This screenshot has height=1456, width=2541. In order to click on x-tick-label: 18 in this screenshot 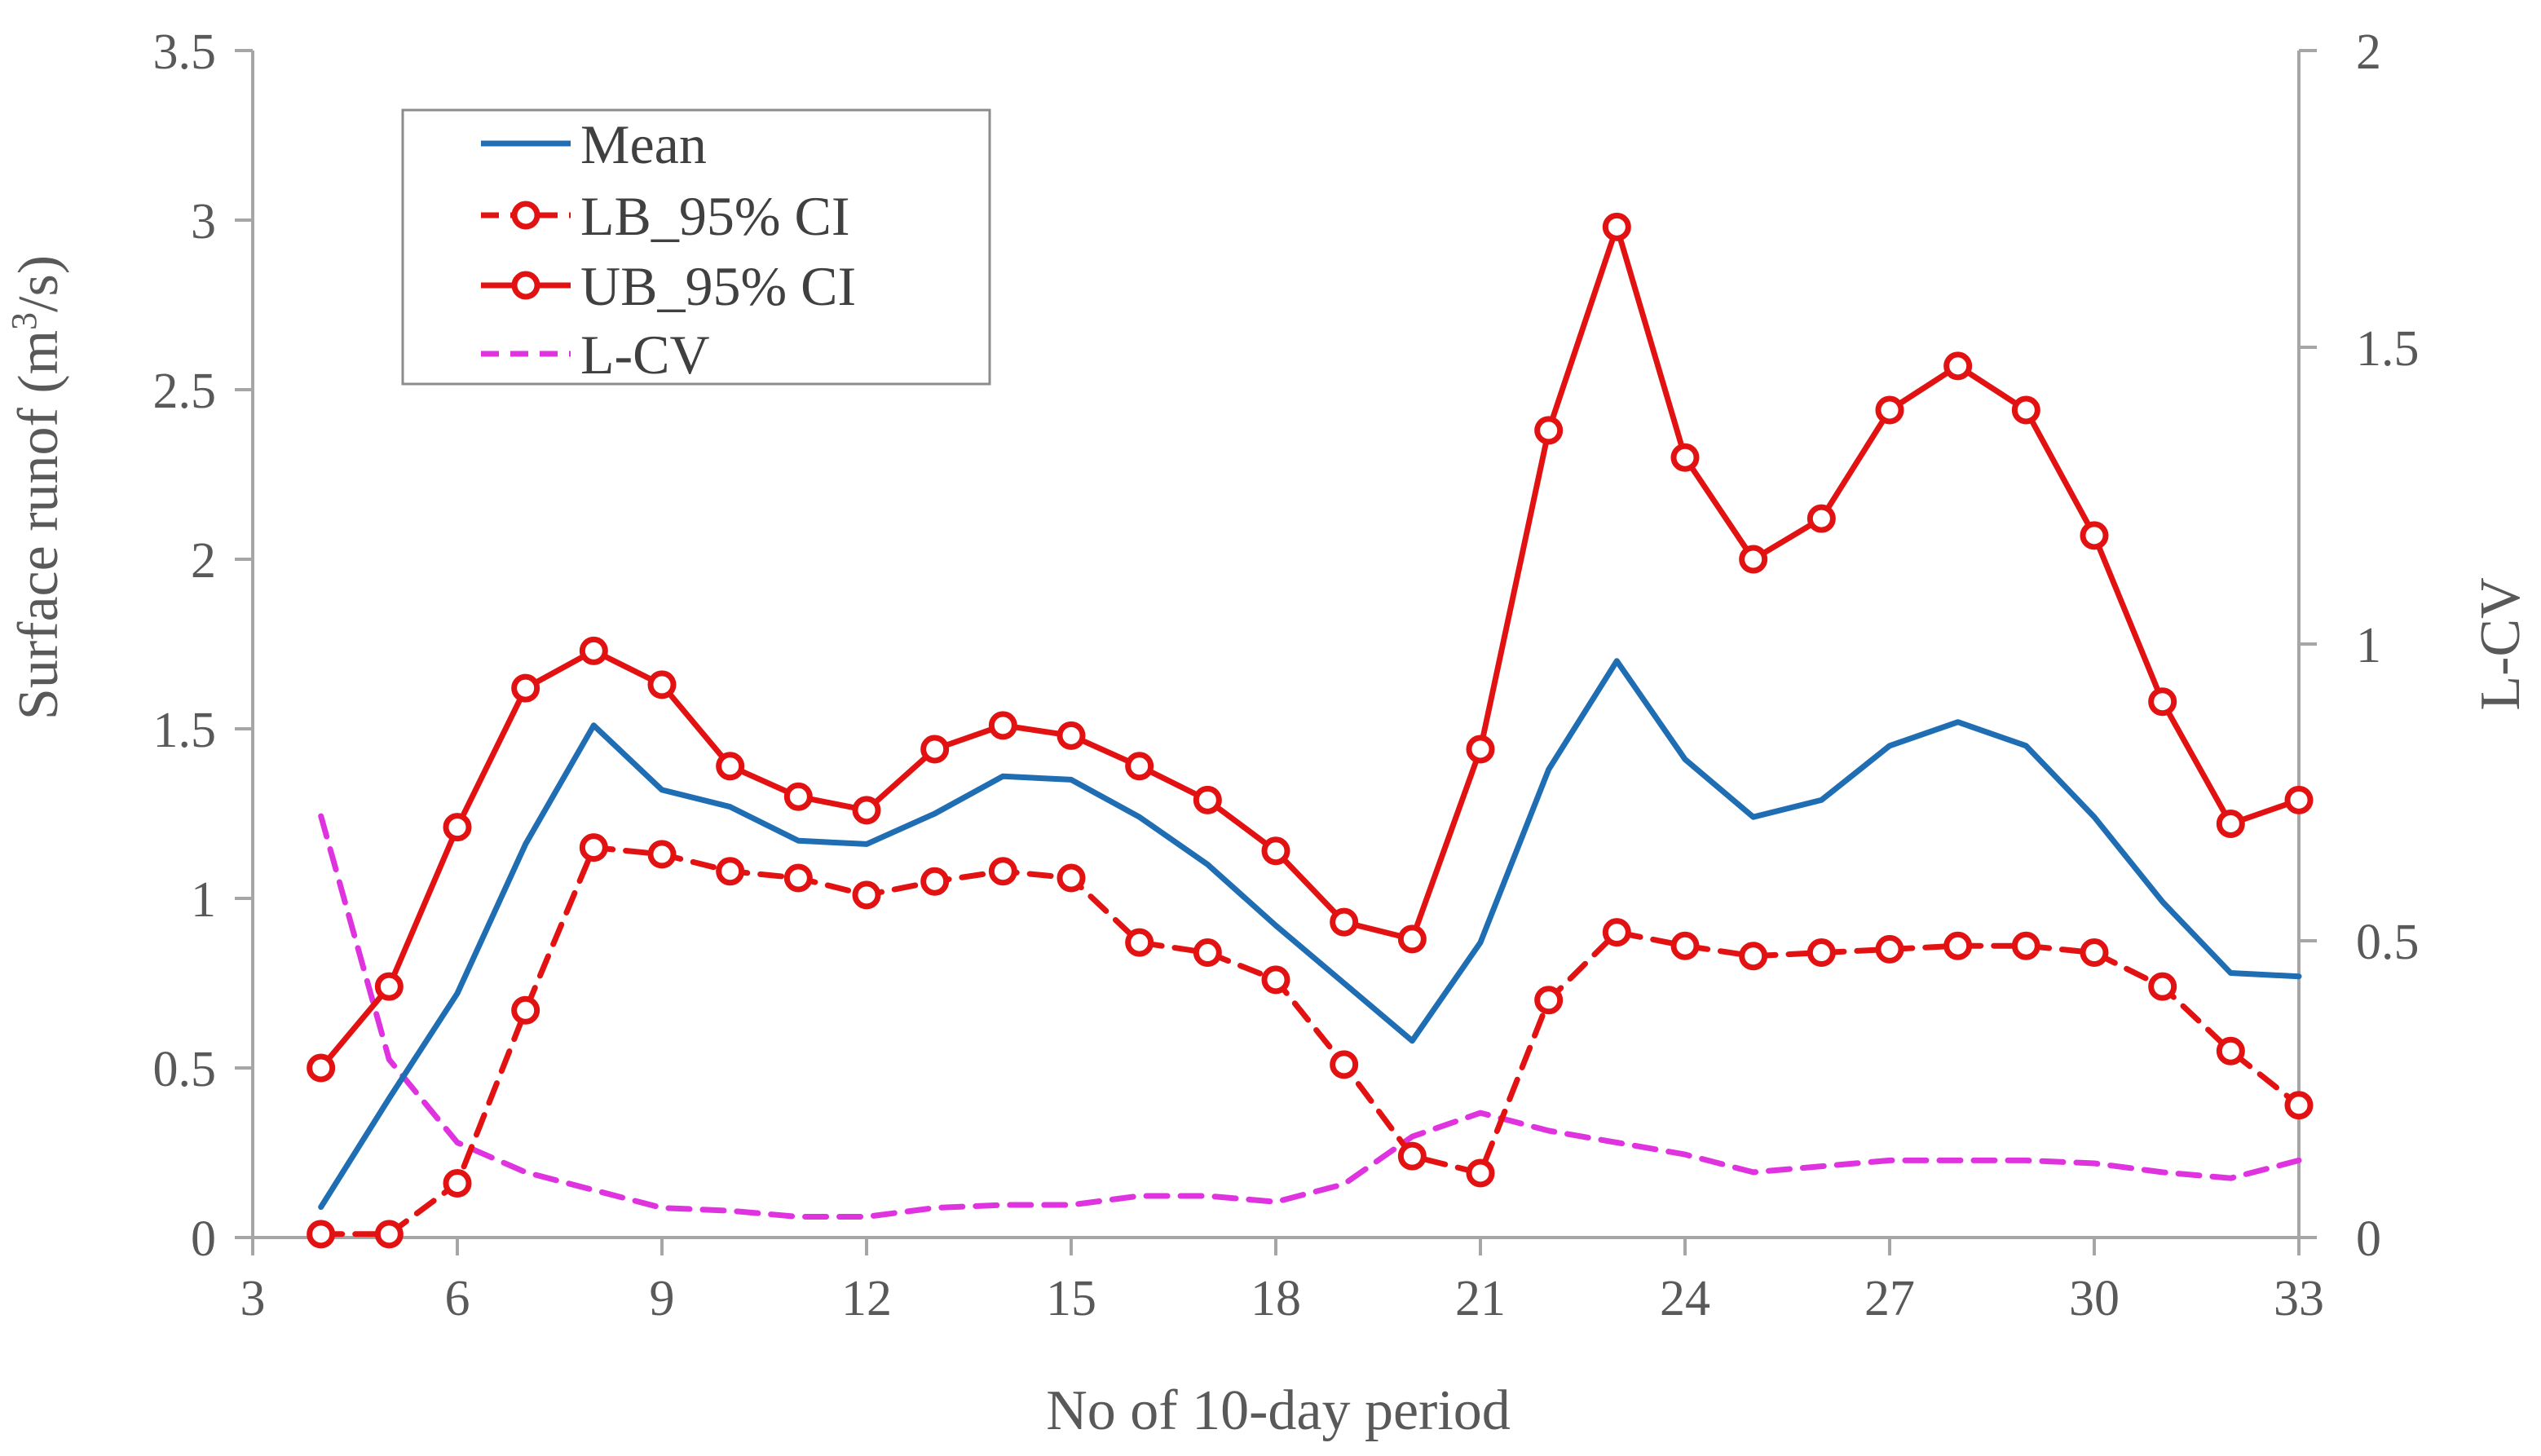, I will do `click(1276, 1299)`.